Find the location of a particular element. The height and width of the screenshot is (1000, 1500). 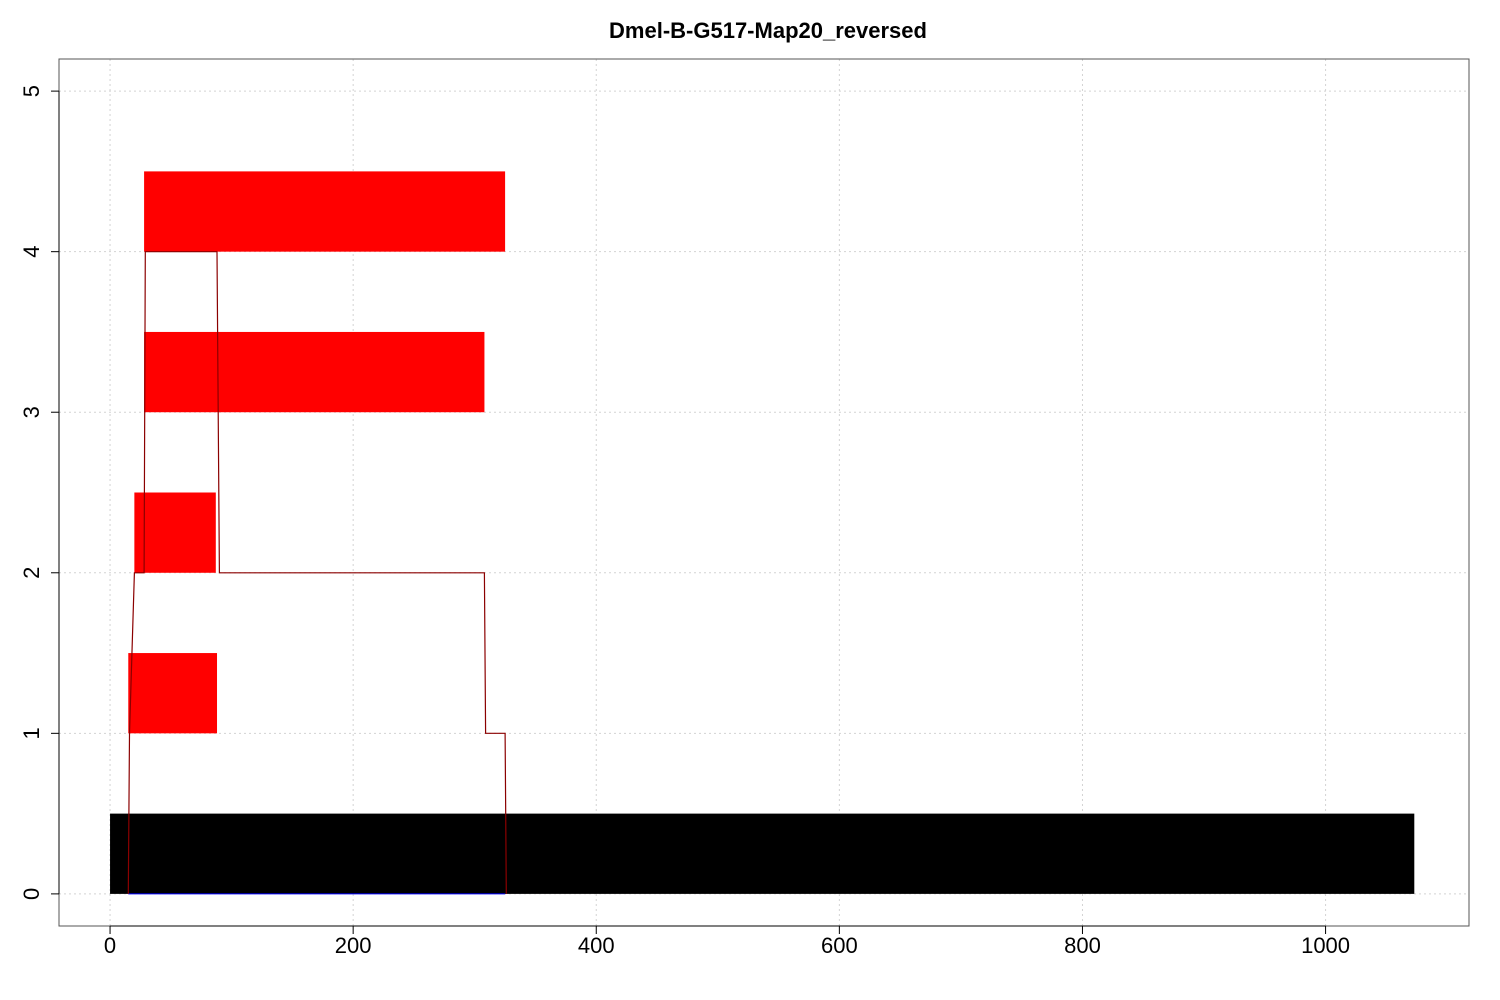

y-tick-label: 4 is located at coordinates (31, 252).